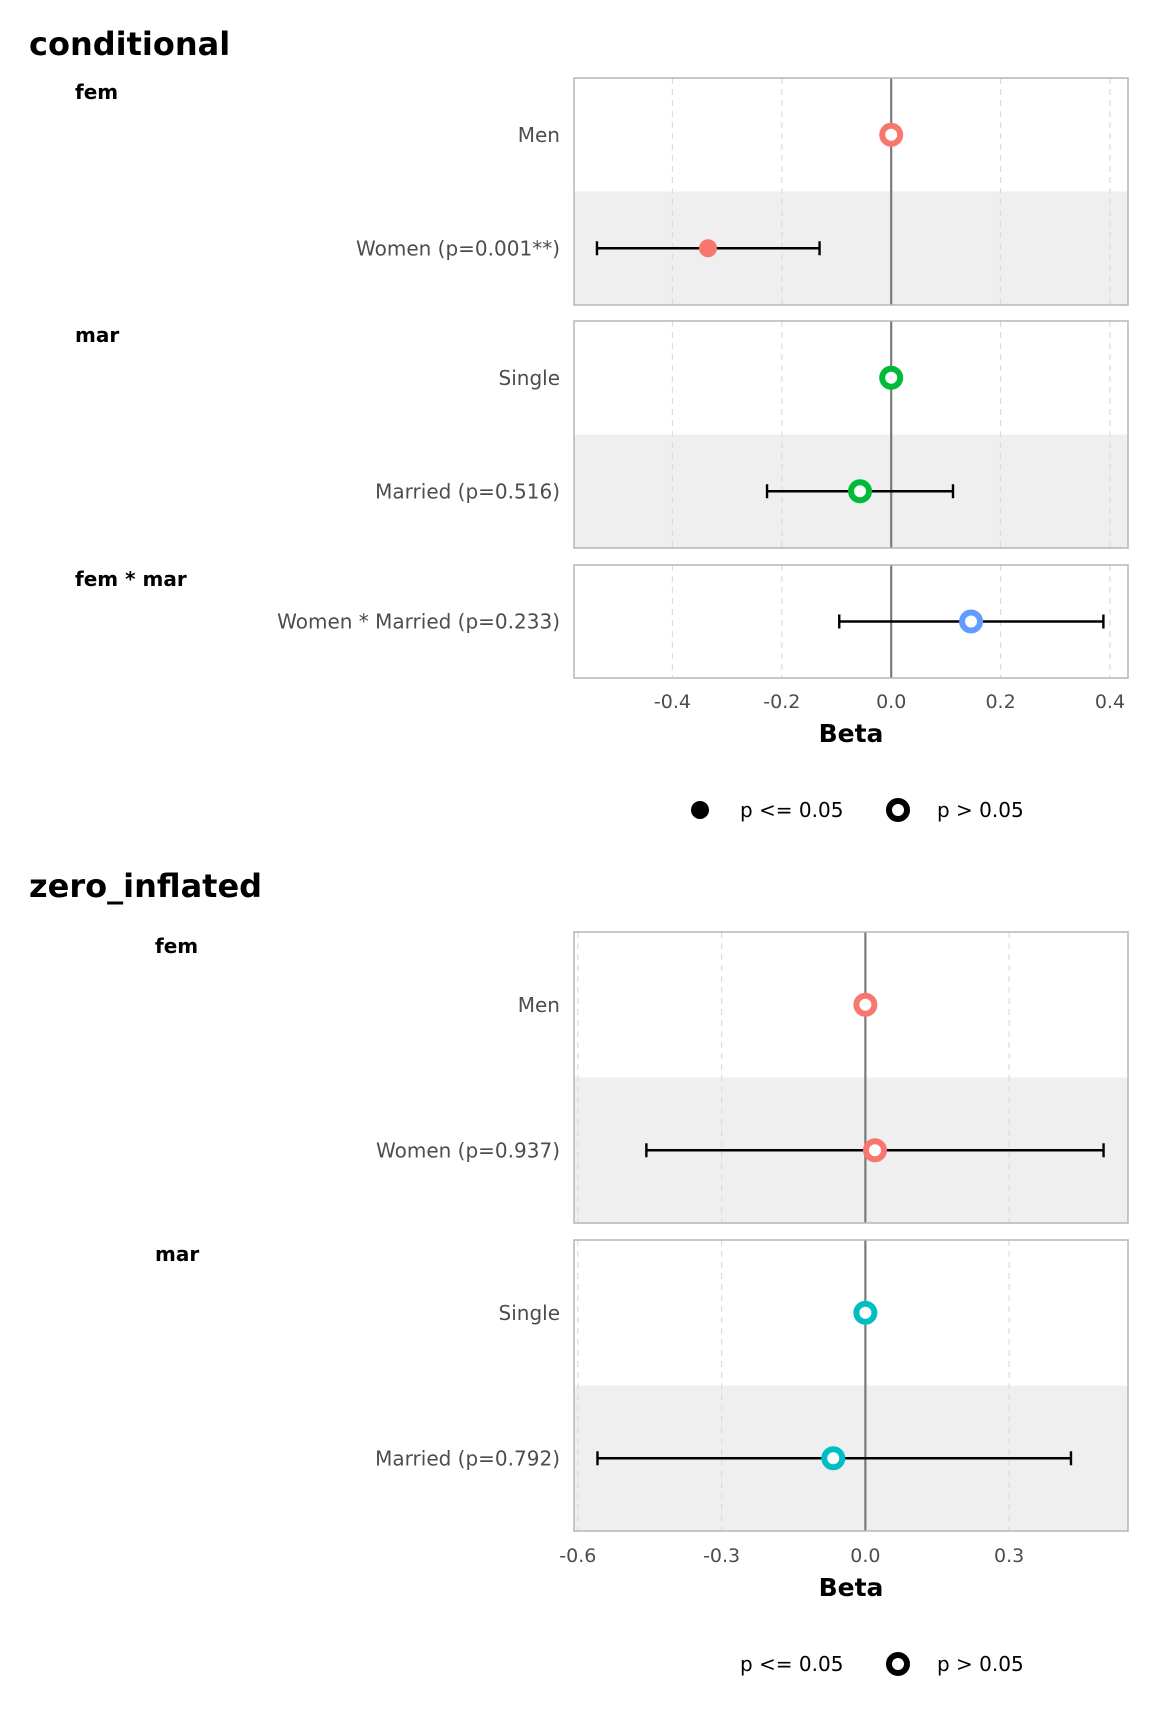 Image resolution: width=1152 pixels, height=1728 pixels. I want to click on legend-filled-dot-icon, so click(700, 810).